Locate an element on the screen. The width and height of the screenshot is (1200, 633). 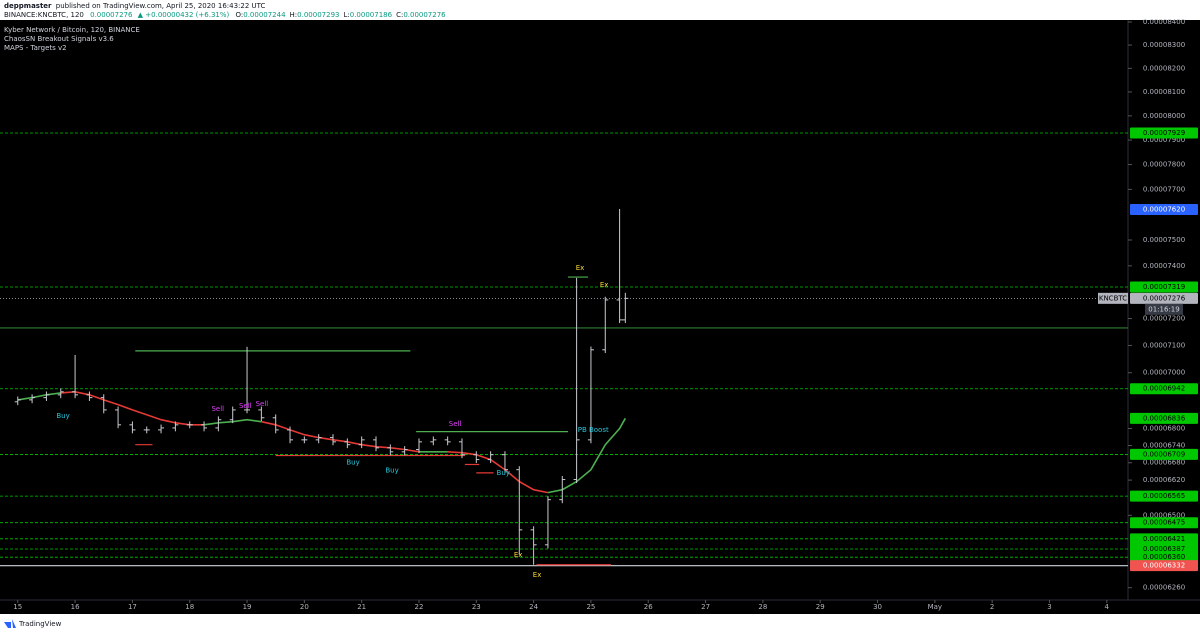
x-tick-label: 27 is located at coordinates (705, 607).